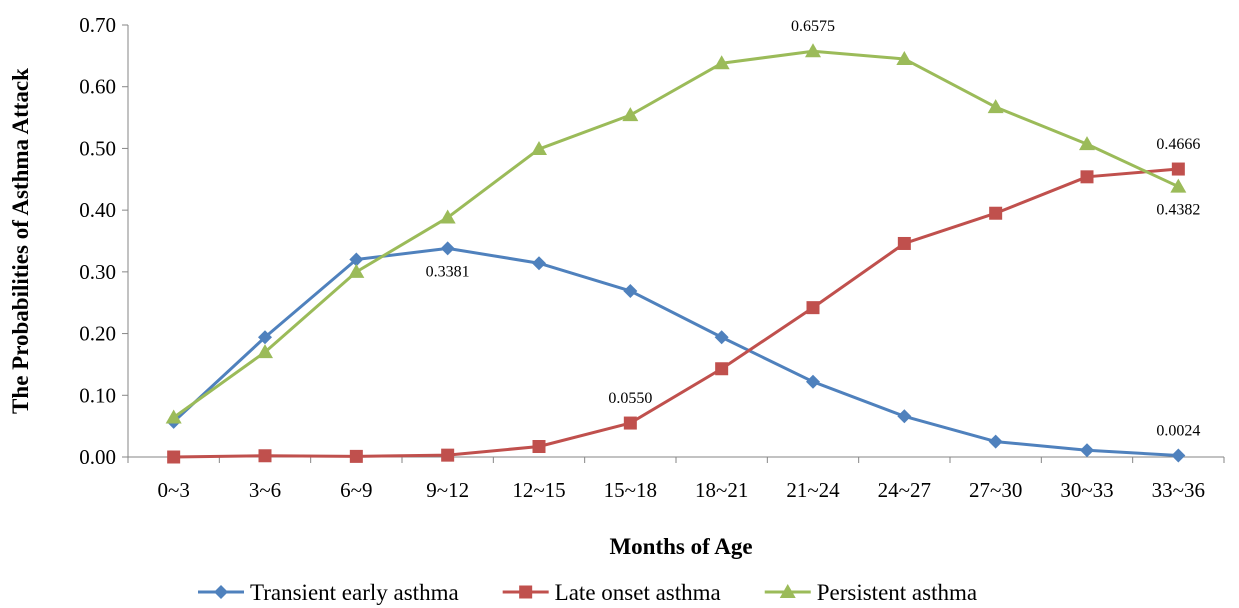 The height and width of the screenshot is (608, 1239). I want to click on legend-label: Persistent asthma, so click(897, 592).